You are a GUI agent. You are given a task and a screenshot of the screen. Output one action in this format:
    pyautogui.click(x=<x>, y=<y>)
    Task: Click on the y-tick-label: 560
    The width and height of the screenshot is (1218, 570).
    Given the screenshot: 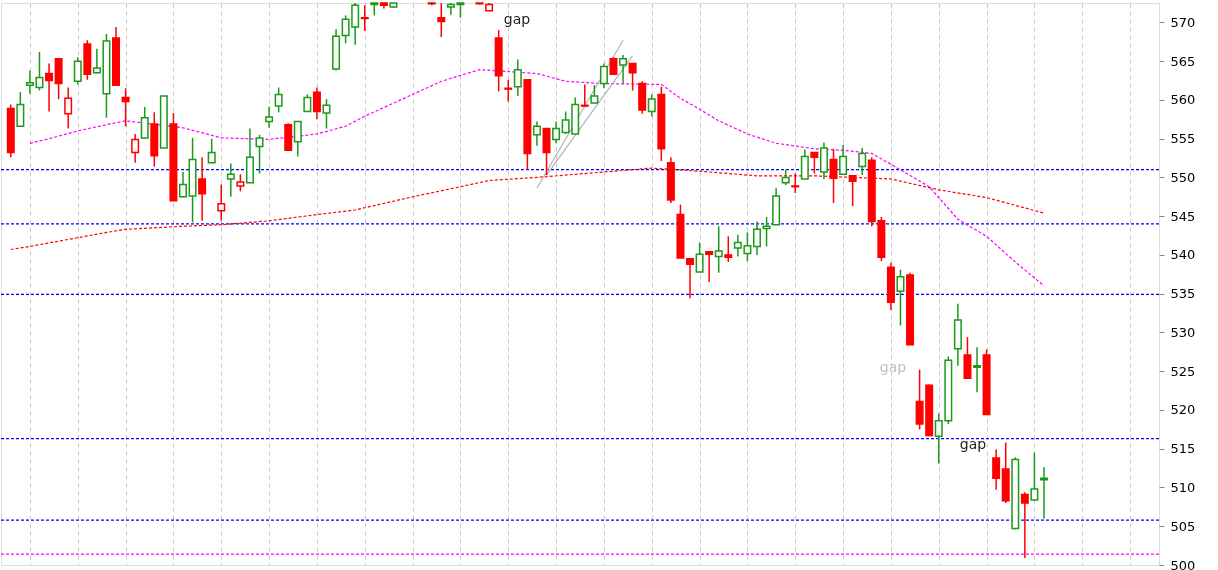 What is the action you would take?
    pyautogui.click(x=1183, y=100)
    